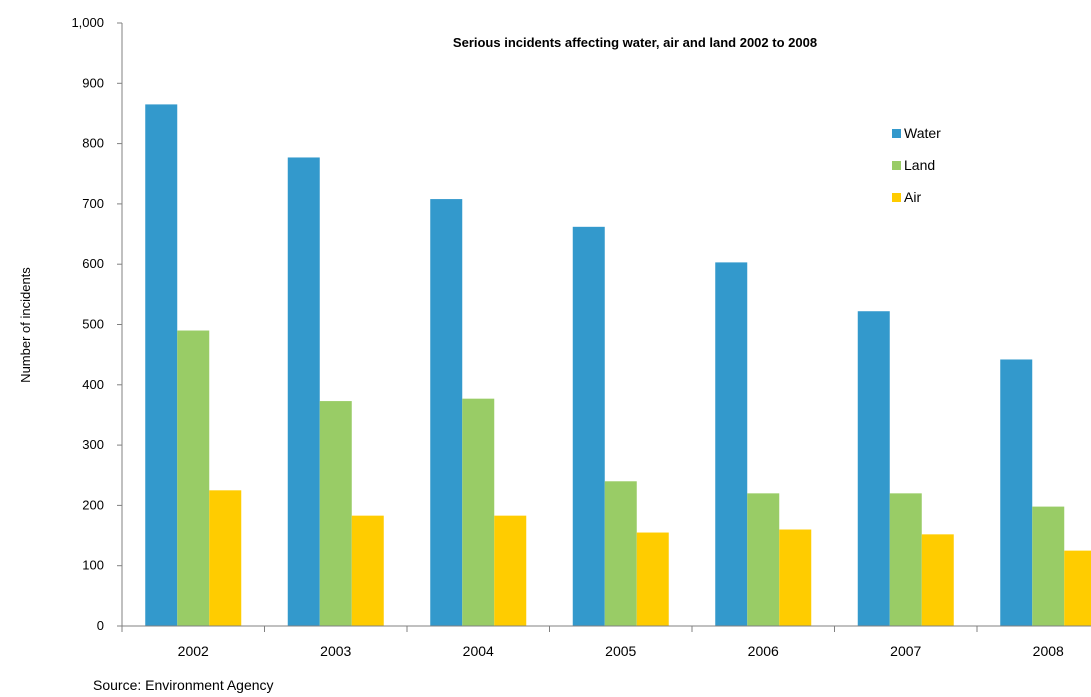 The width and height of the screenshot is (1091, 697). What do you see at coordinates (93, 384) in the screenshot?
I see `y-tick-label: 400` at bounding box center [93, 384].